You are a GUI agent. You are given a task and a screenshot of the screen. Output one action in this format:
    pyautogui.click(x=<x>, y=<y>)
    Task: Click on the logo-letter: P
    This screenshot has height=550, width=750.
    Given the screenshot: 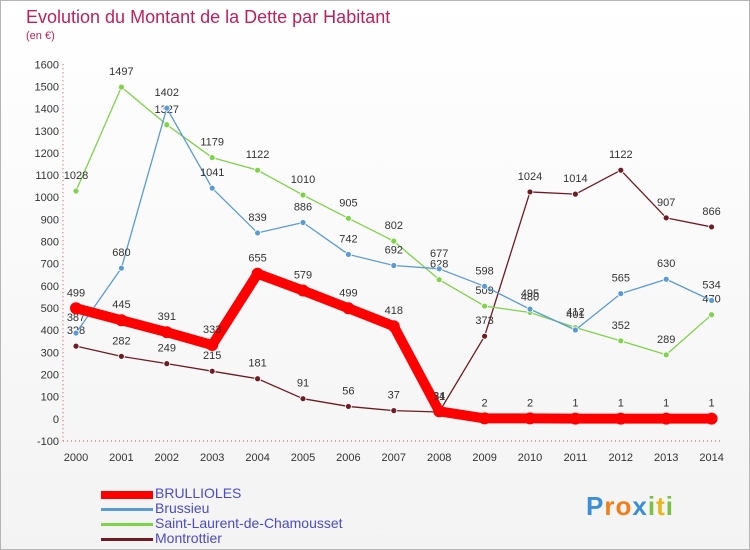 What is the action you would take?
    pyautogui.click(x=595, y=506)
    